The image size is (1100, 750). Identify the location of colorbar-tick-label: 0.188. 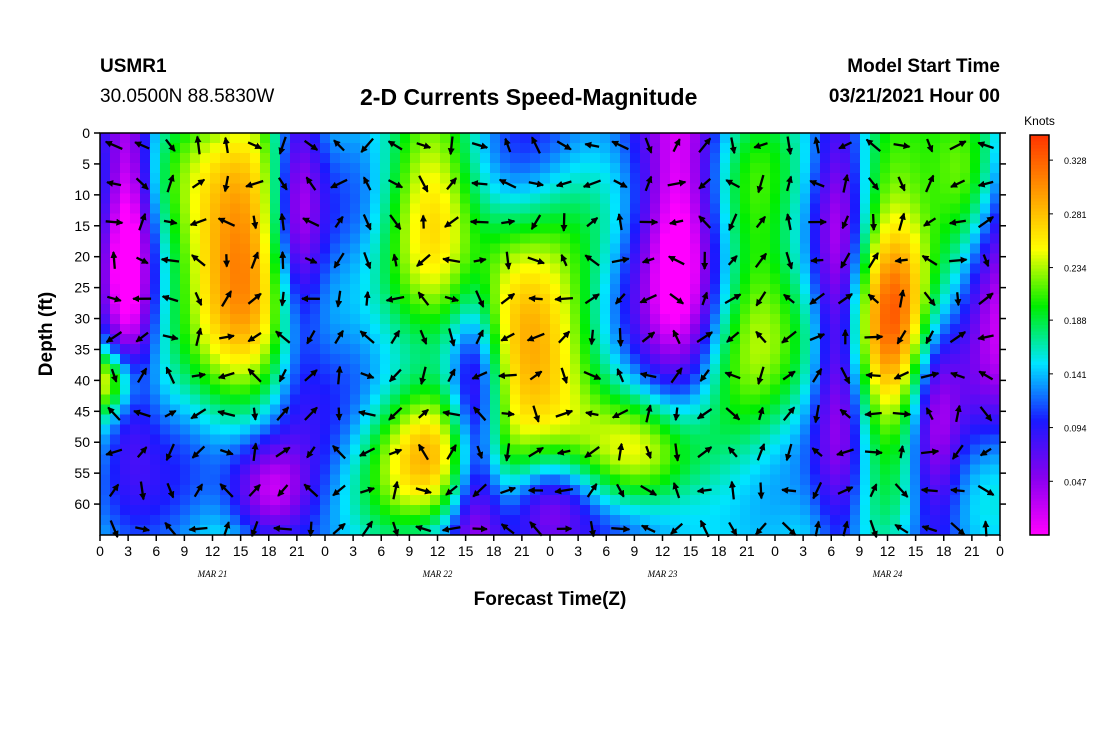
(1075, 321).